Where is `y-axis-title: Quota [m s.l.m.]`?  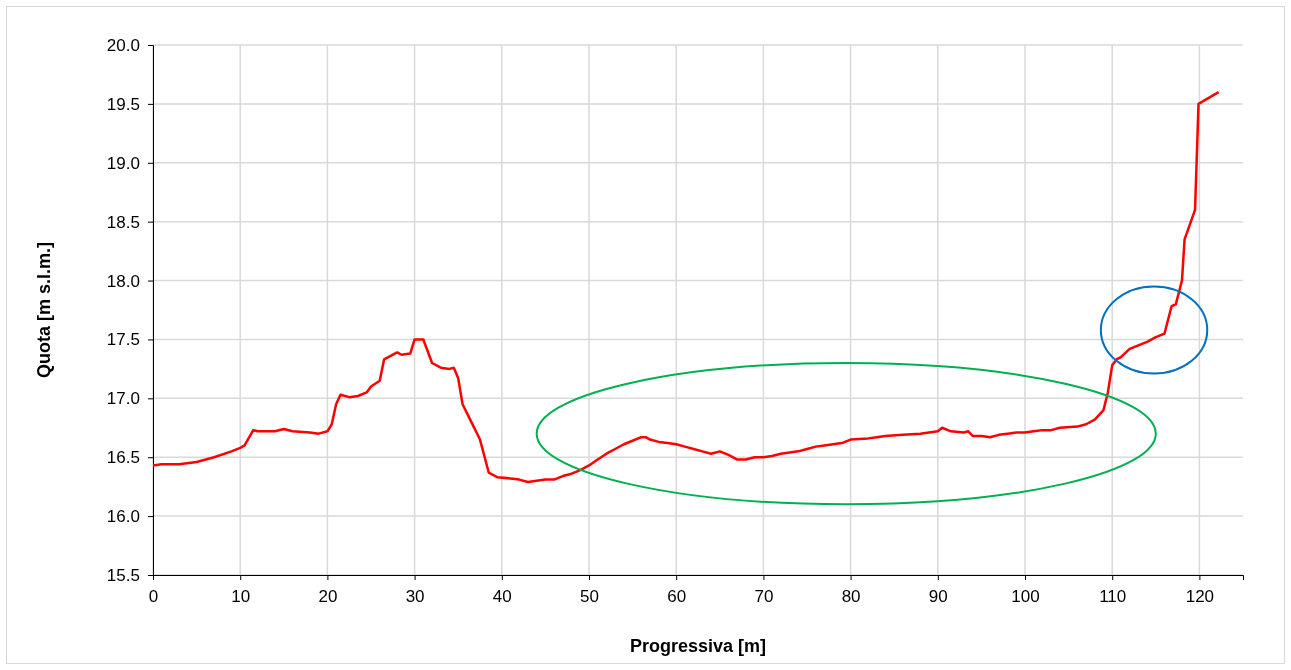 y-axis-title: Quota [m s.l.m.] is located at coordinates (44, 310).